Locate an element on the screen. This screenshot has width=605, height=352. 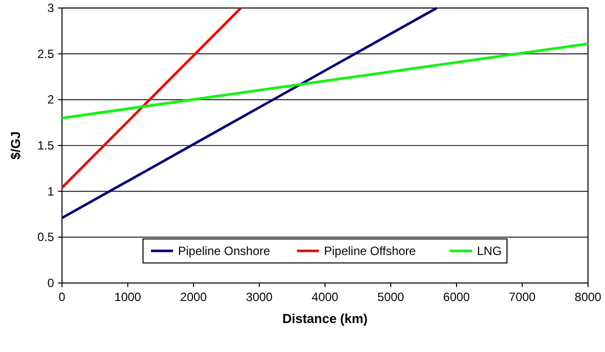
x-tick-label: 4000 is located at coordinates (325, 297).